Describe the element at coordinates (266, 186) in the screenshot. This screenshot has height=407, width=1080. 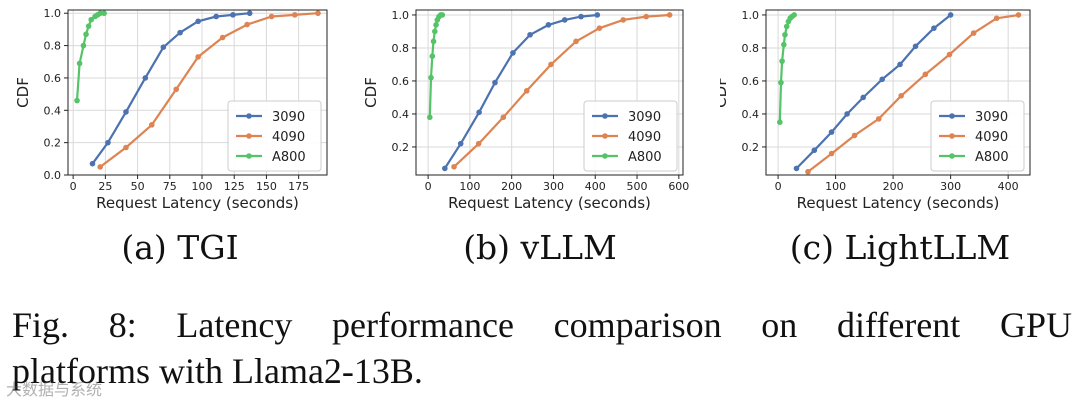
I see `x-tick-label: 150` at that location.